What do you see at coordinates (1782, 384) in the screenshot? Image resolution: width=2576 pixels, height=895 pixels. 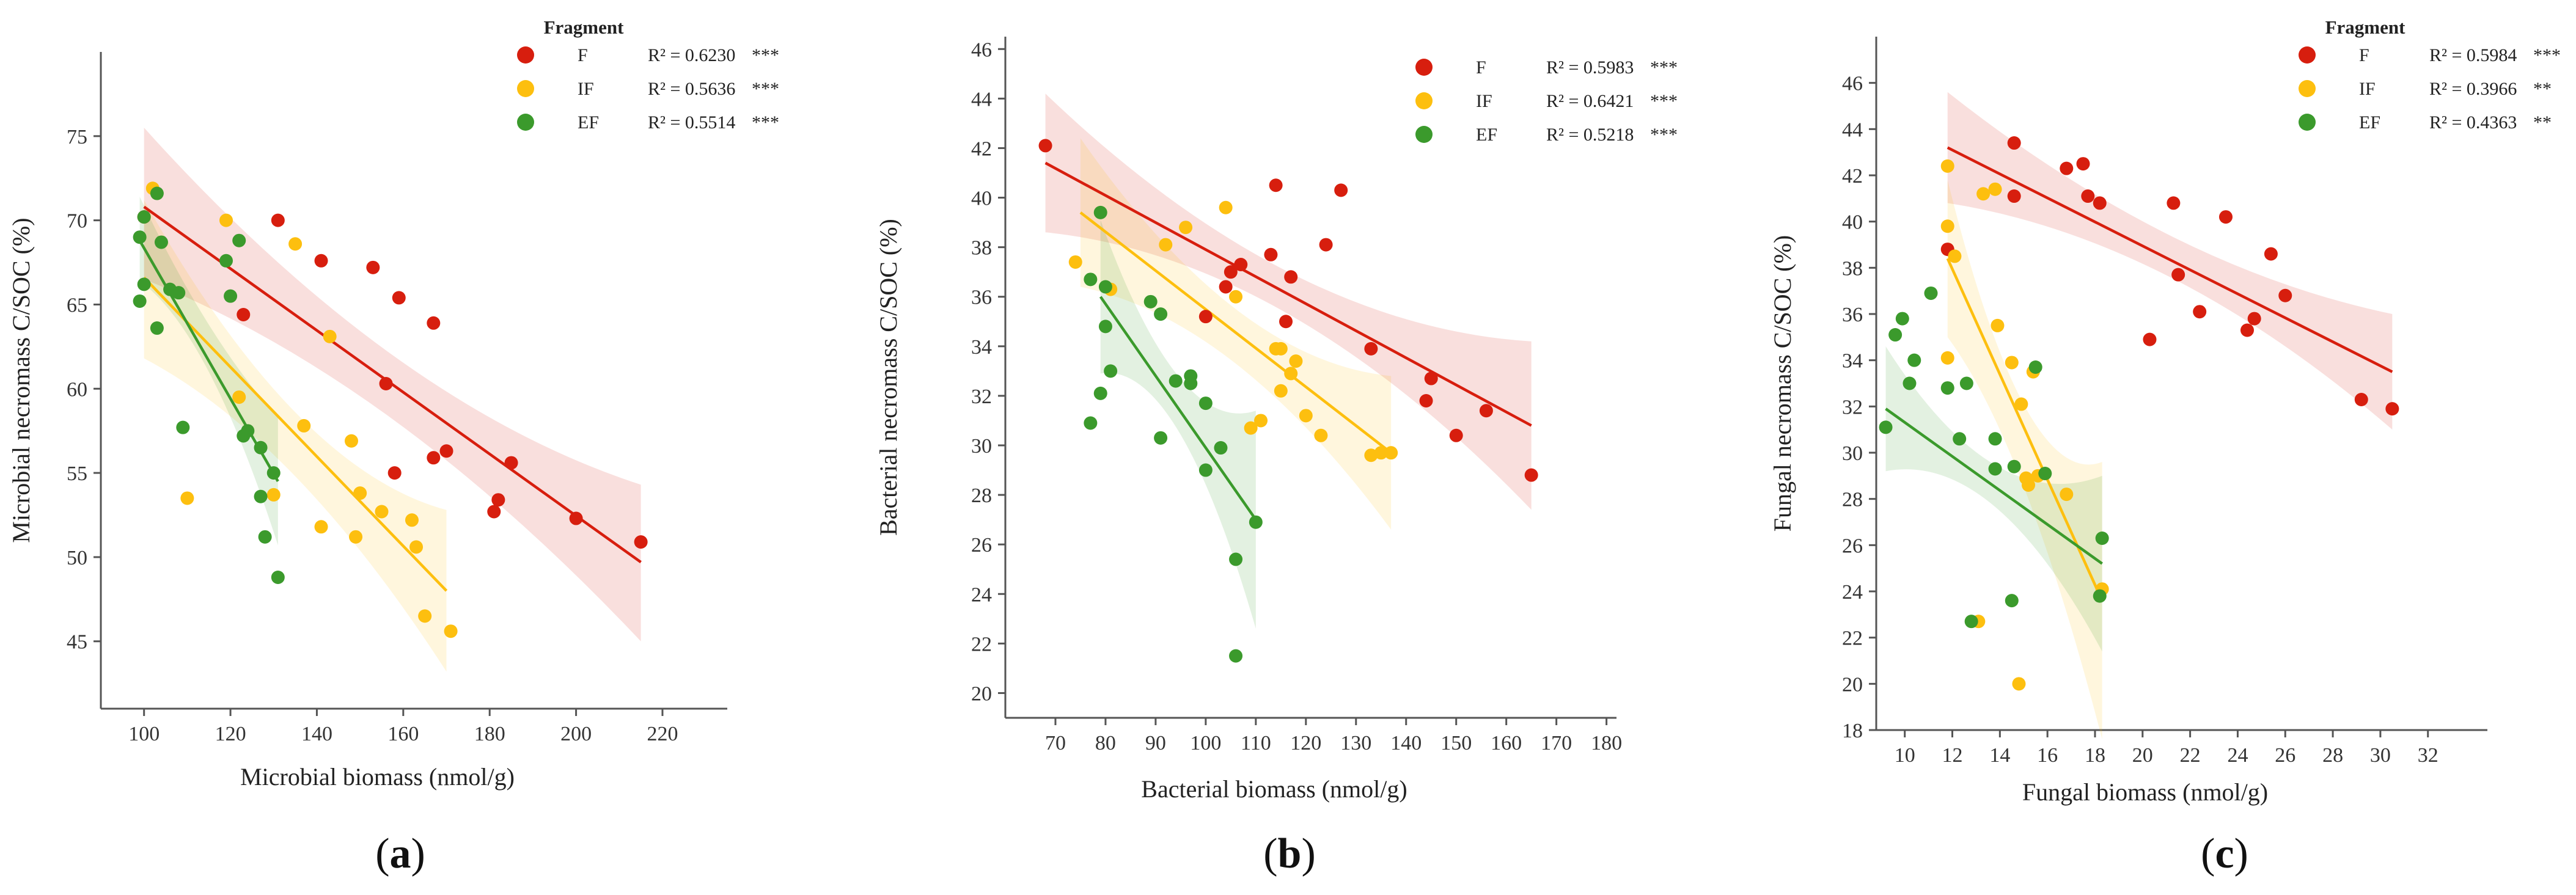 I see `y-axis-title: Fungal necromass C/SOC (%)` at bounding box center [1782, 384].